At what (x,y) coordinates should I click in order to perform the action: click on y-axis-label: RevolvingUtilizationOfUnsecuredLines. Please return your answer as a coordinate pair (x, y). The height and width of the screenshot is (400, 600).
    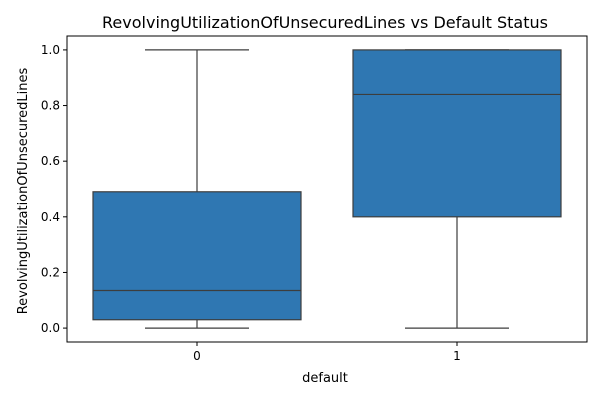
    Looking at the image, I should click on (23, 191).